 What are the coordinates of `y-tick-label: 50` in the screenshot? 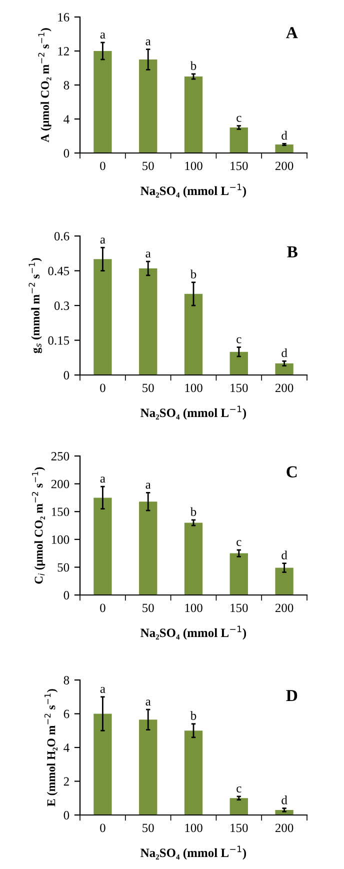 It's located at (64, 567).